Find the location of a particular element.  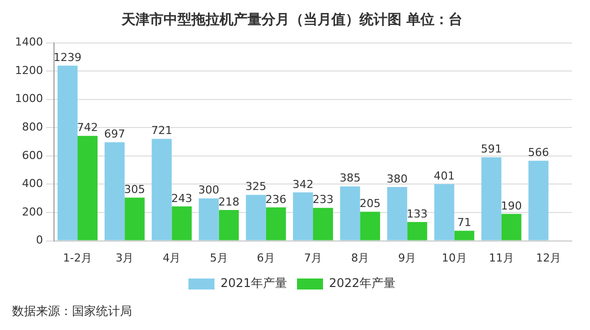

data-label: 1239 is located at coordinates (68, 57).